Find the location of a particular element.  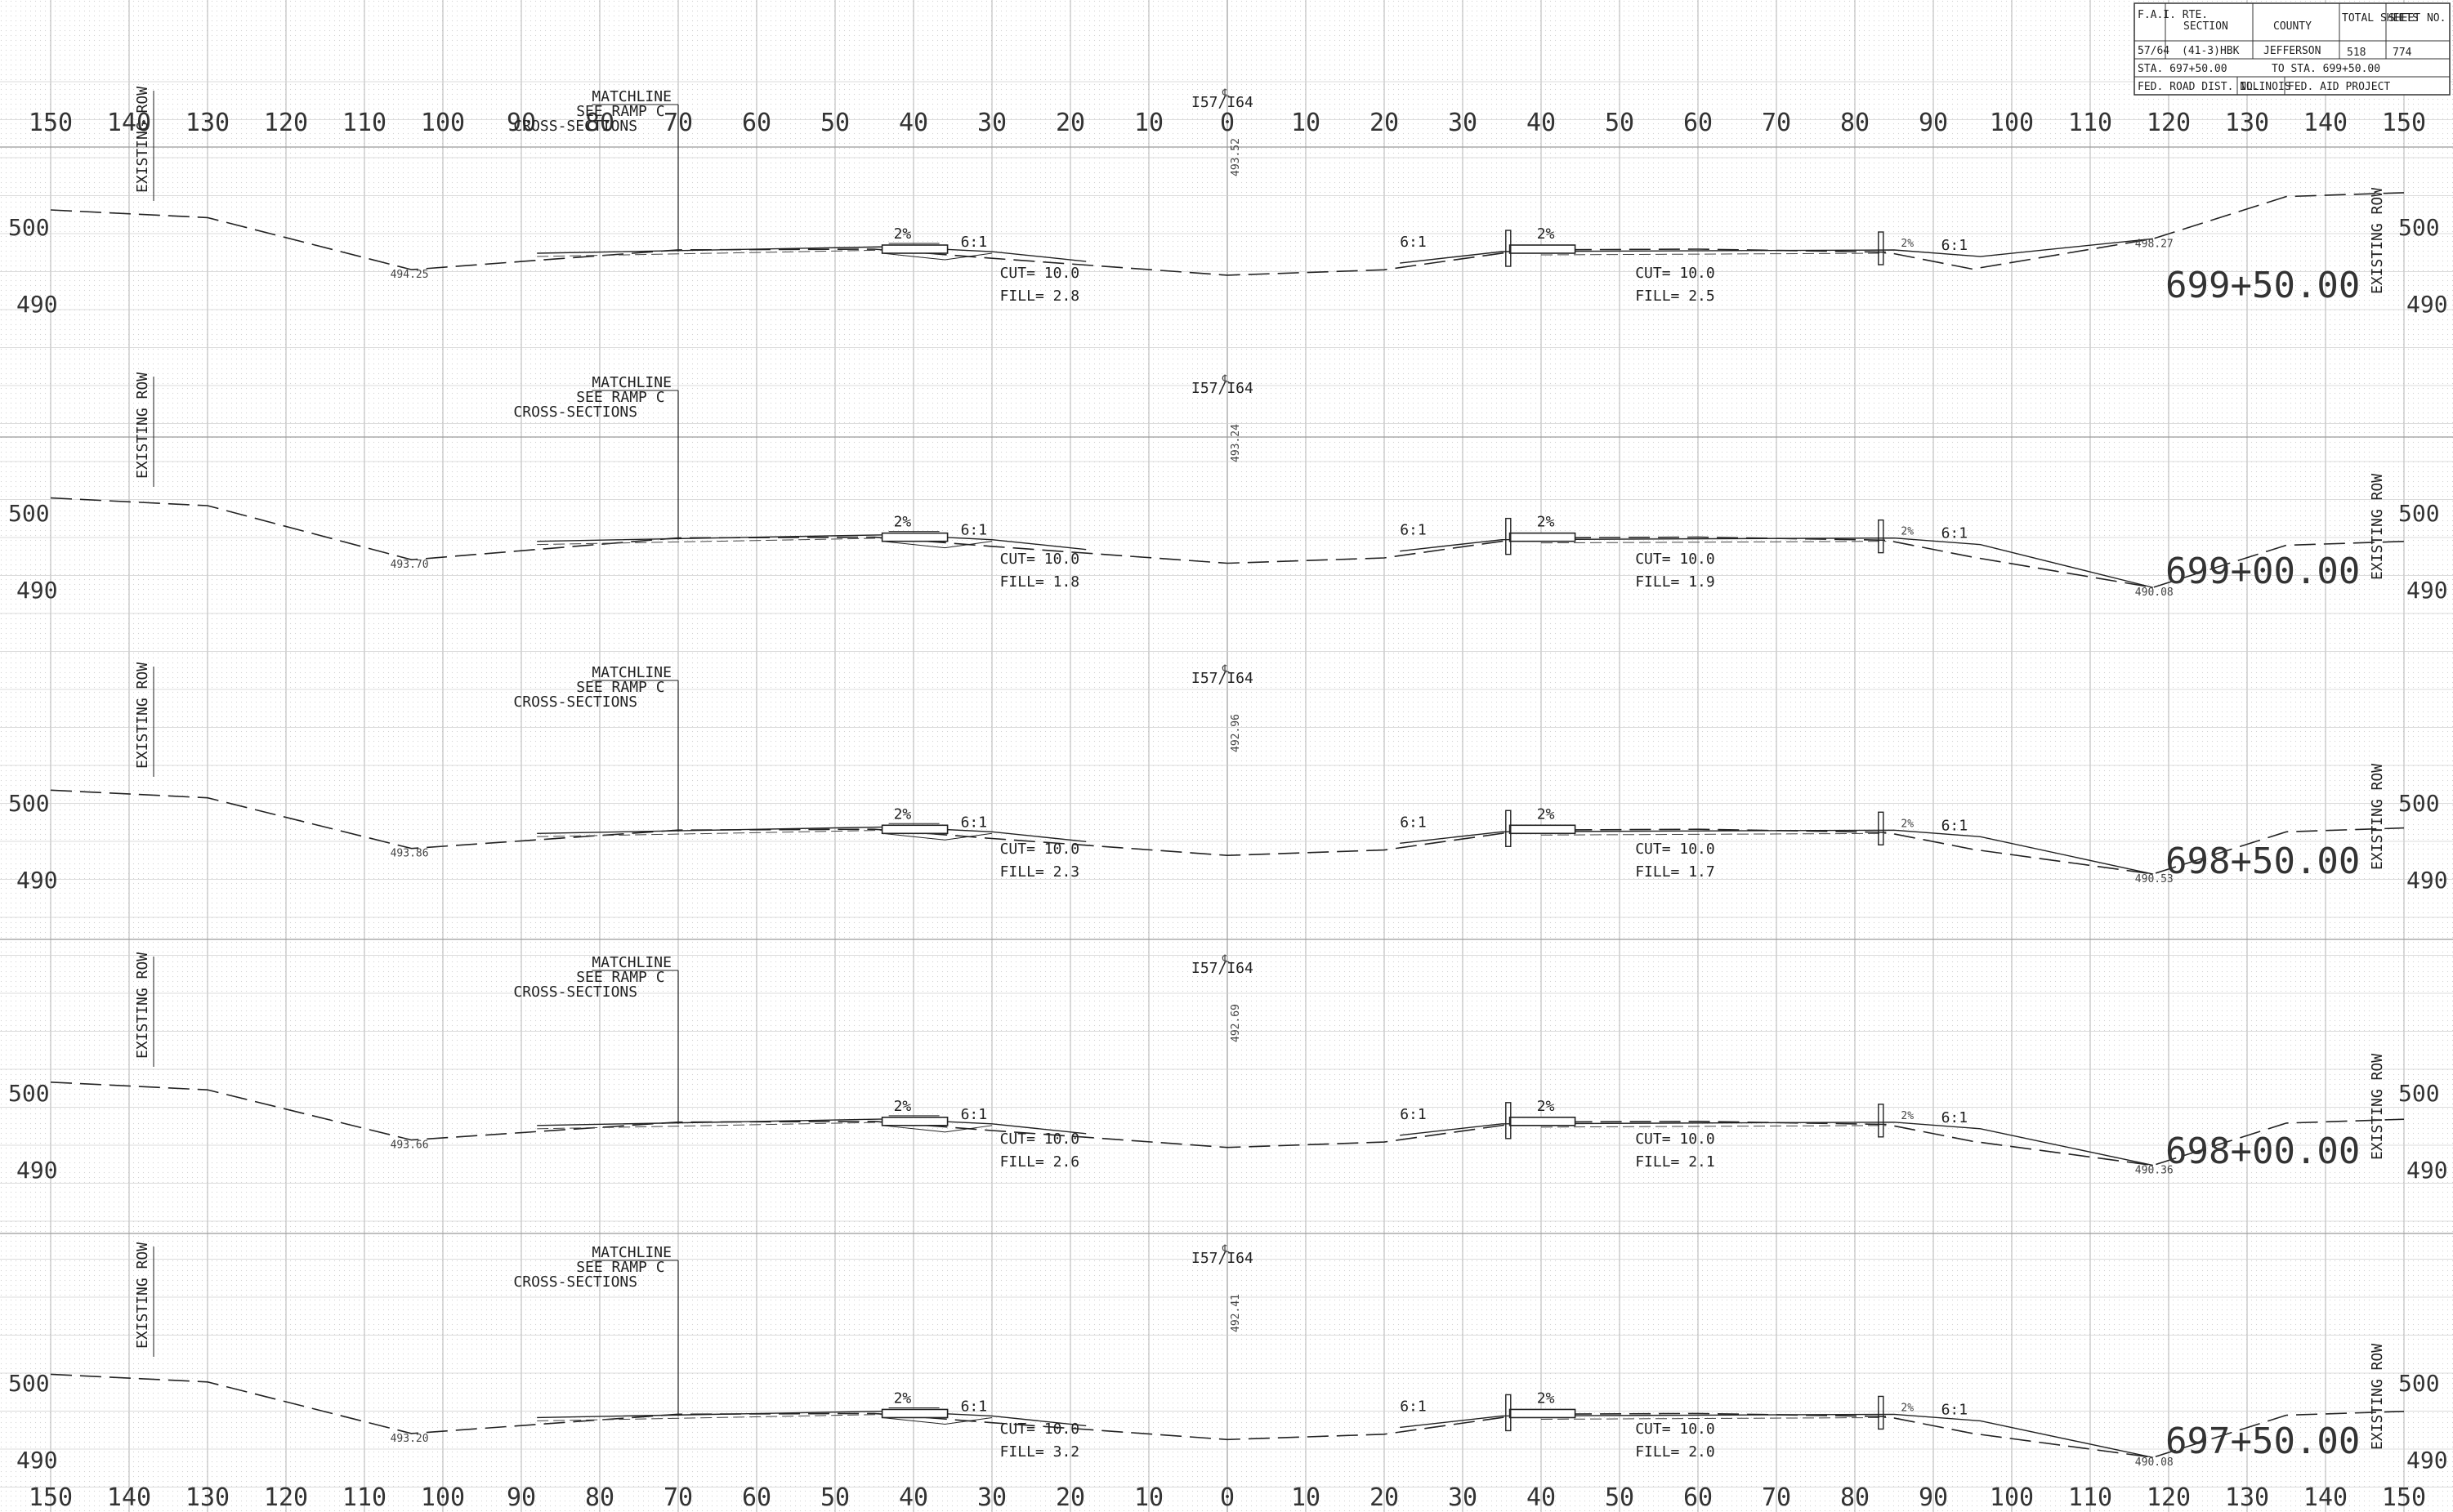

proposed-grade-right-lower is located at coordinates (1713, 254).